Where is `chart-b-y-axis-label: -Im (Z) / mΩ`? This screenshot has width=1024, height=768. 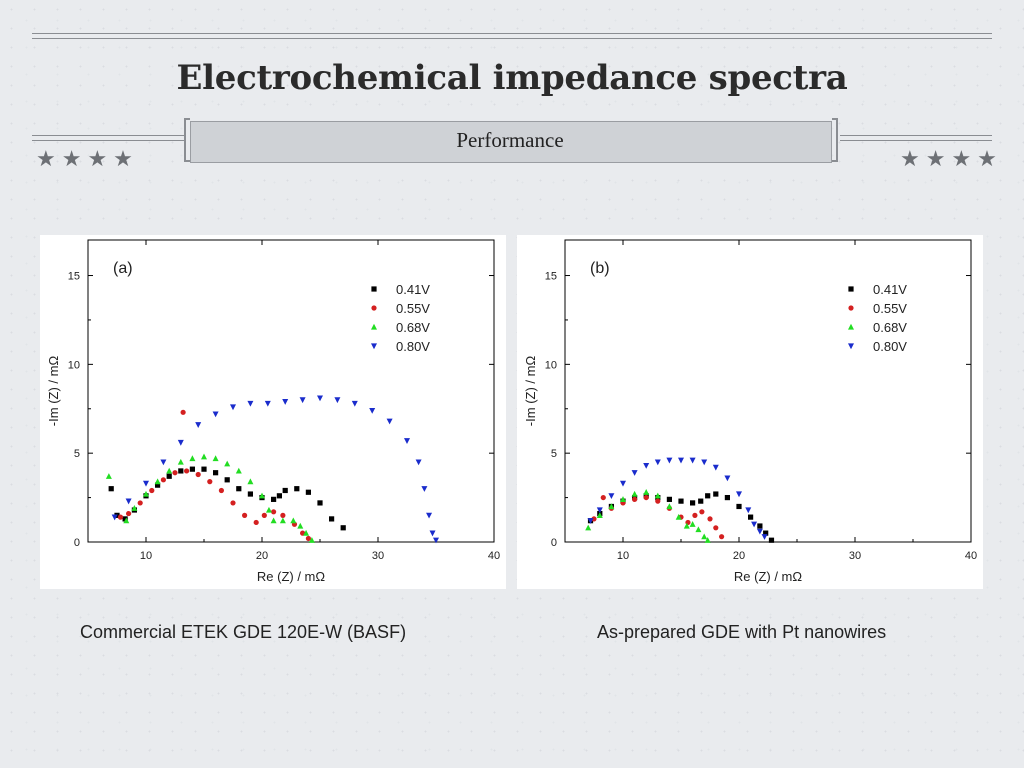 chart-b-y-axis-label: -Im (Z) / mΩ is located at coordinates (530, 391).